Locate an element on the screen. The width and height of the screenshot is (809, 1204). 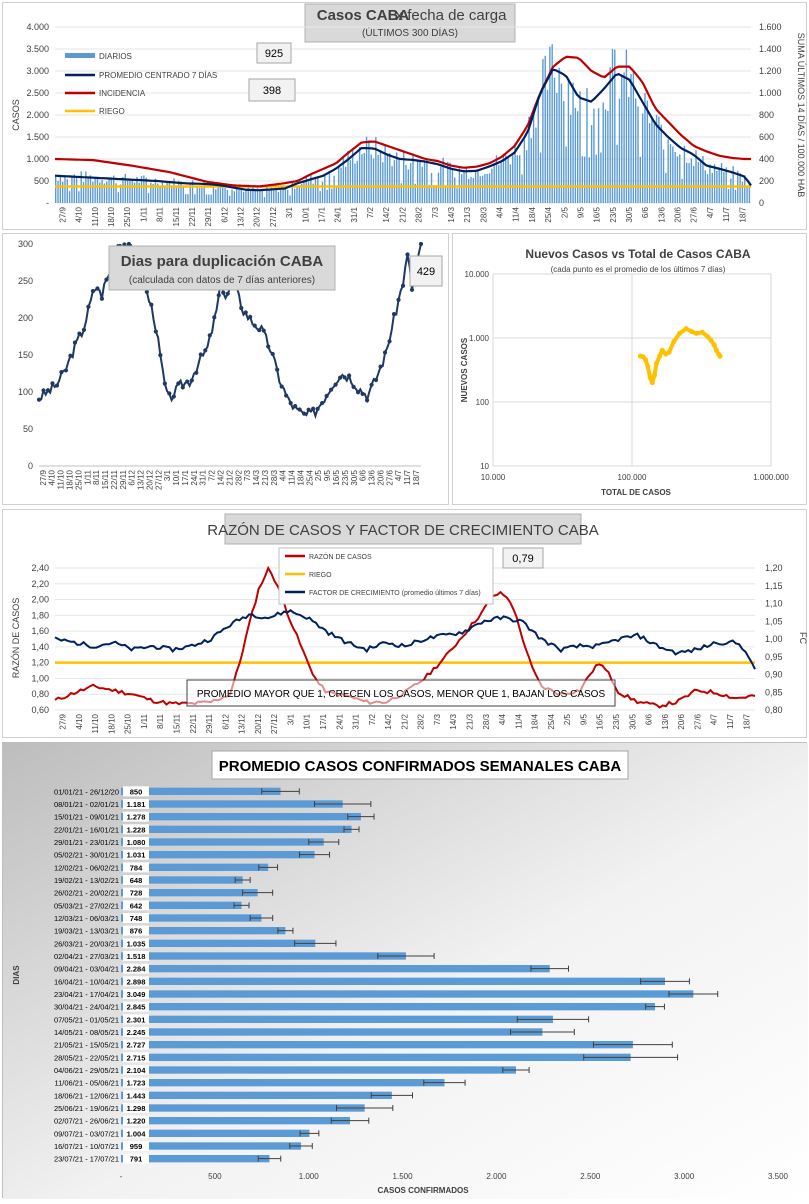
x-tick-label: 29/11 is located at coordinates (123, 479).